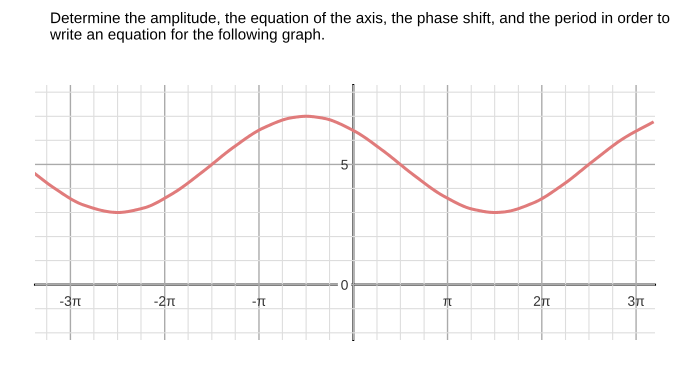  Describe the element at coordinates (165, 301) in the screenshot. I see `x-tick-label: -2π` at that location.